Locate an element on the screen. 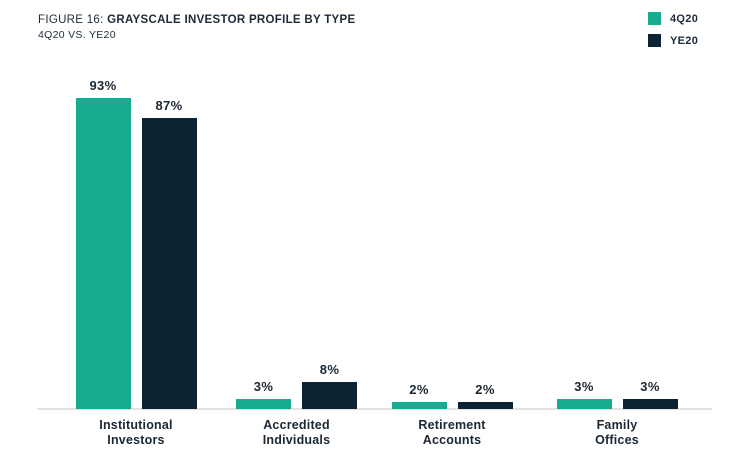  legend-label: YE20 is located at coordinates (684, 40).